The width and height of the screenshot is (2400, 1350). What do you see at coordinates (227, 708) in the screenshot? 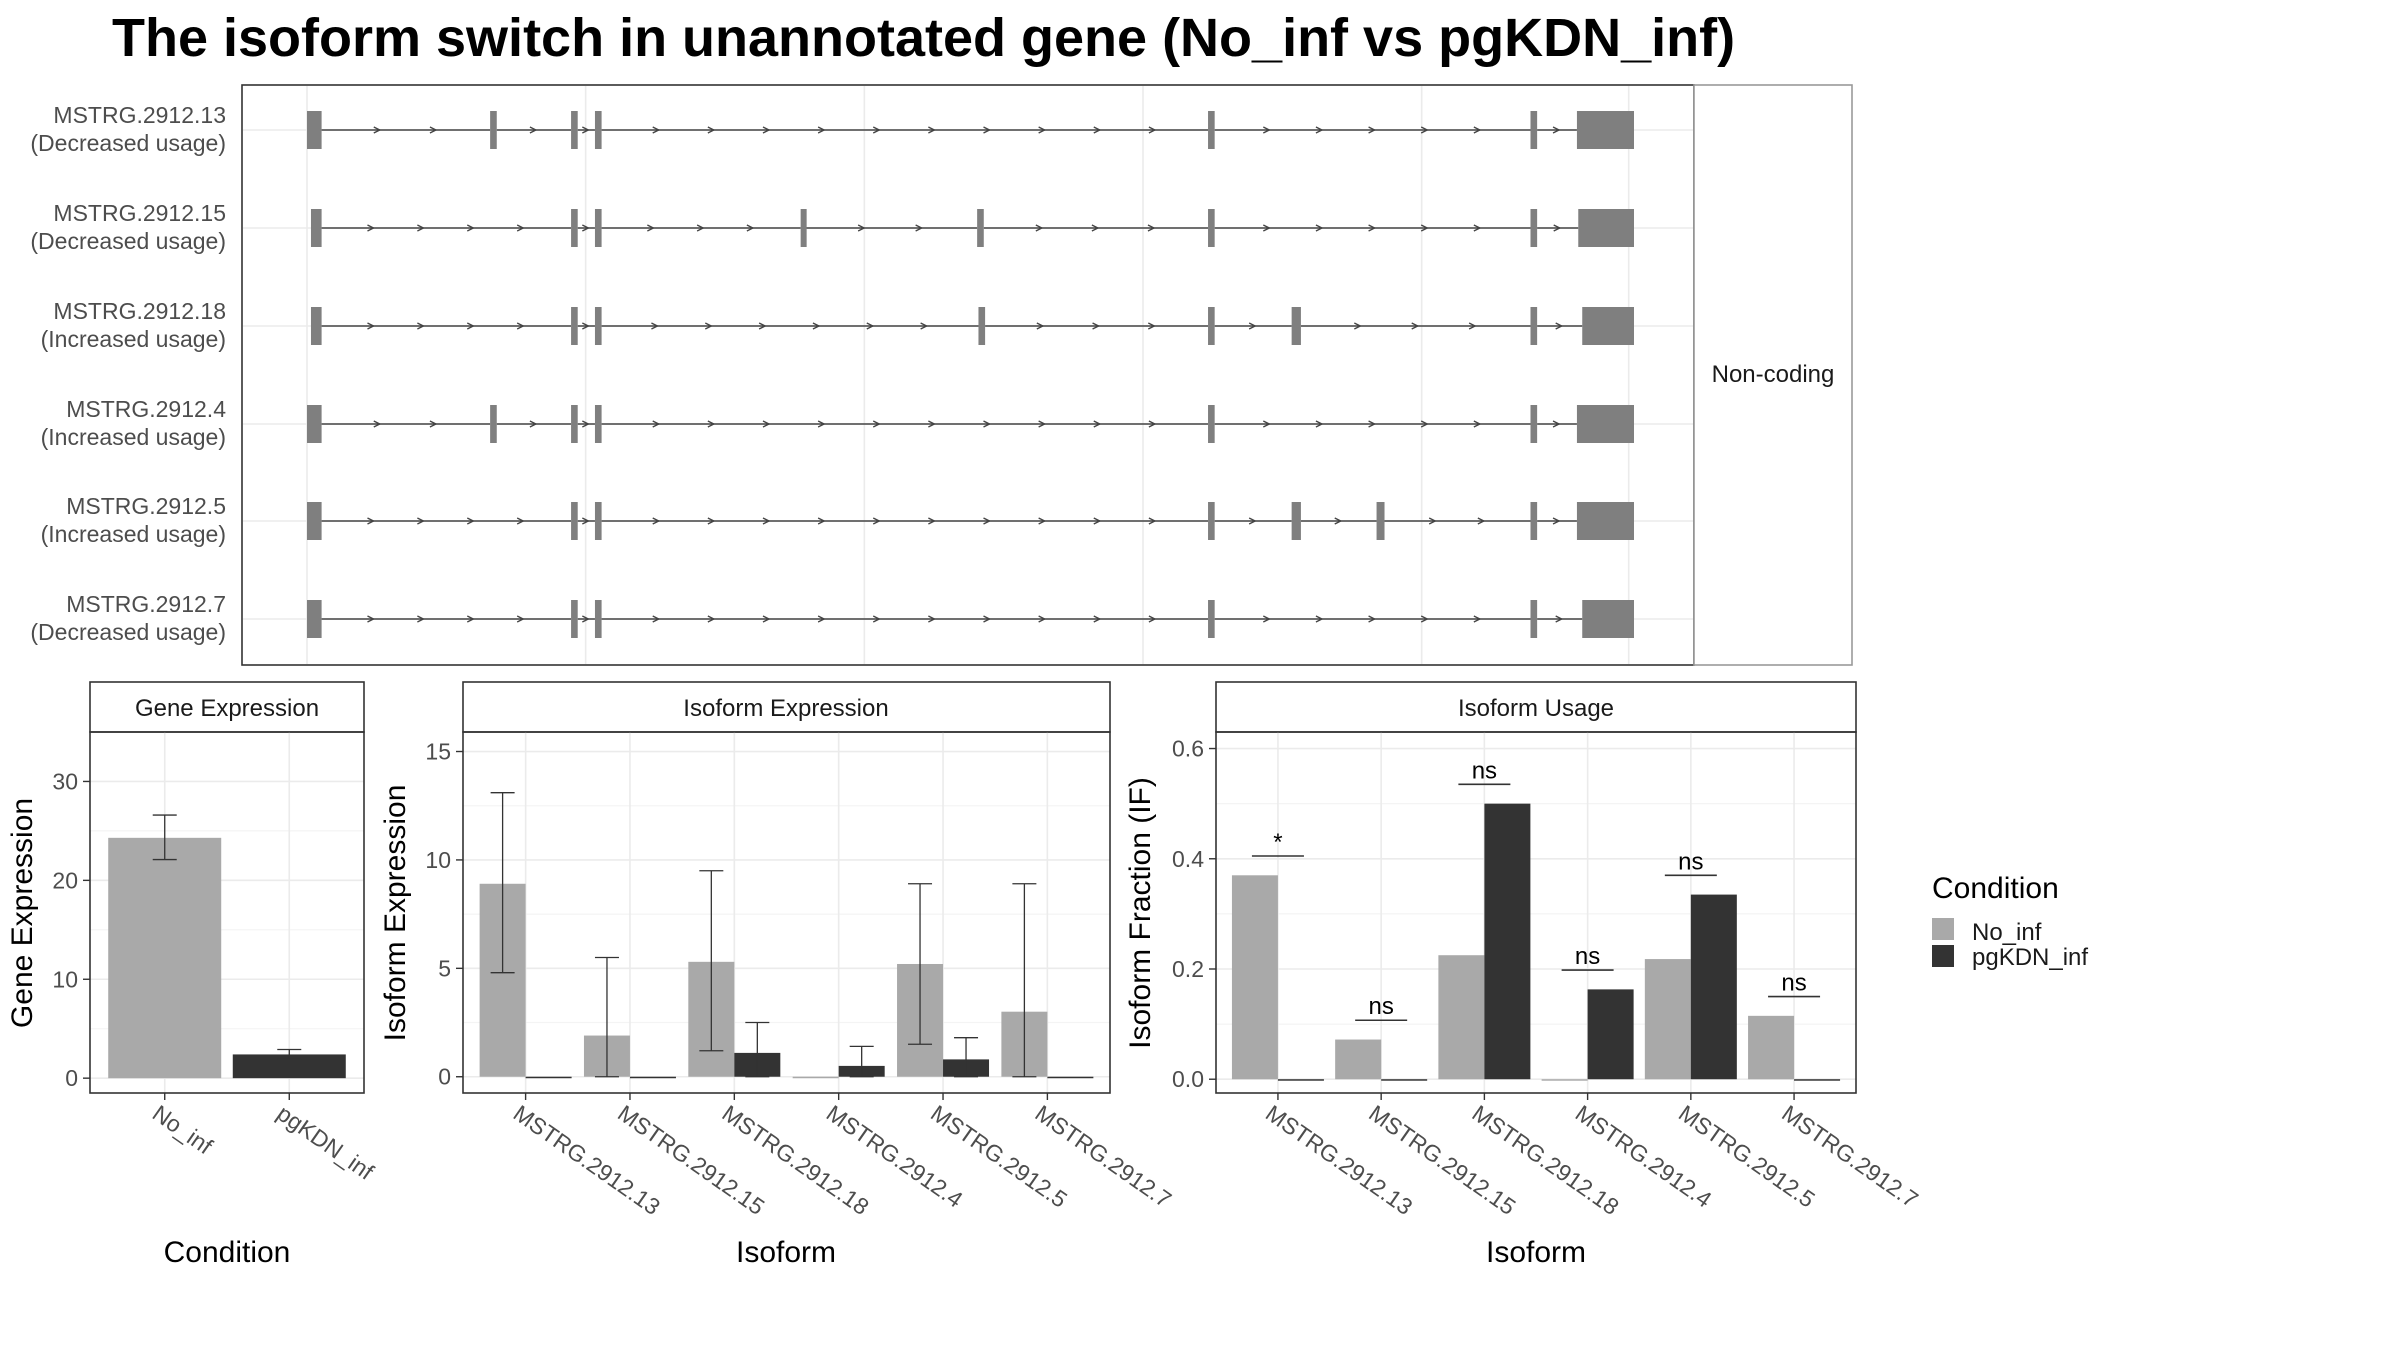
I see `gene-expression-strip-label: Gene Expression` at bounding box center [227, 708].